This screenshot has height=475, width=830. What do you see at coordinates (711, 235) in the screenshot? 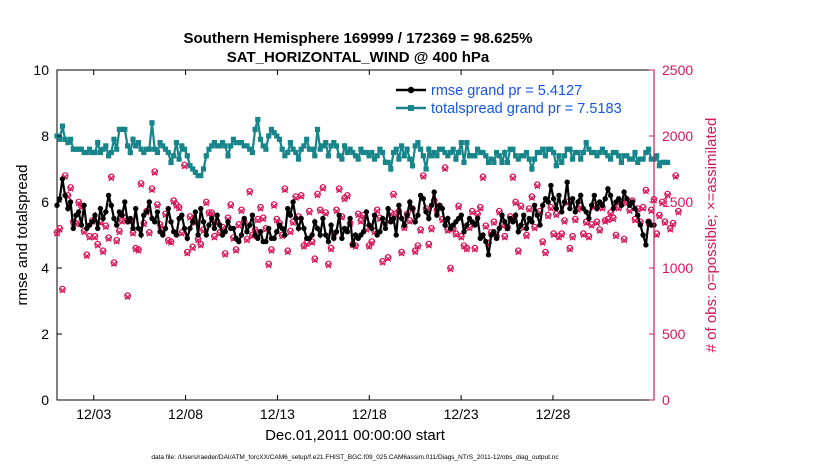
I see `y-axis-right-label: # of obs: o=possible; ×=assimilated` at bounding box center [711, 235].